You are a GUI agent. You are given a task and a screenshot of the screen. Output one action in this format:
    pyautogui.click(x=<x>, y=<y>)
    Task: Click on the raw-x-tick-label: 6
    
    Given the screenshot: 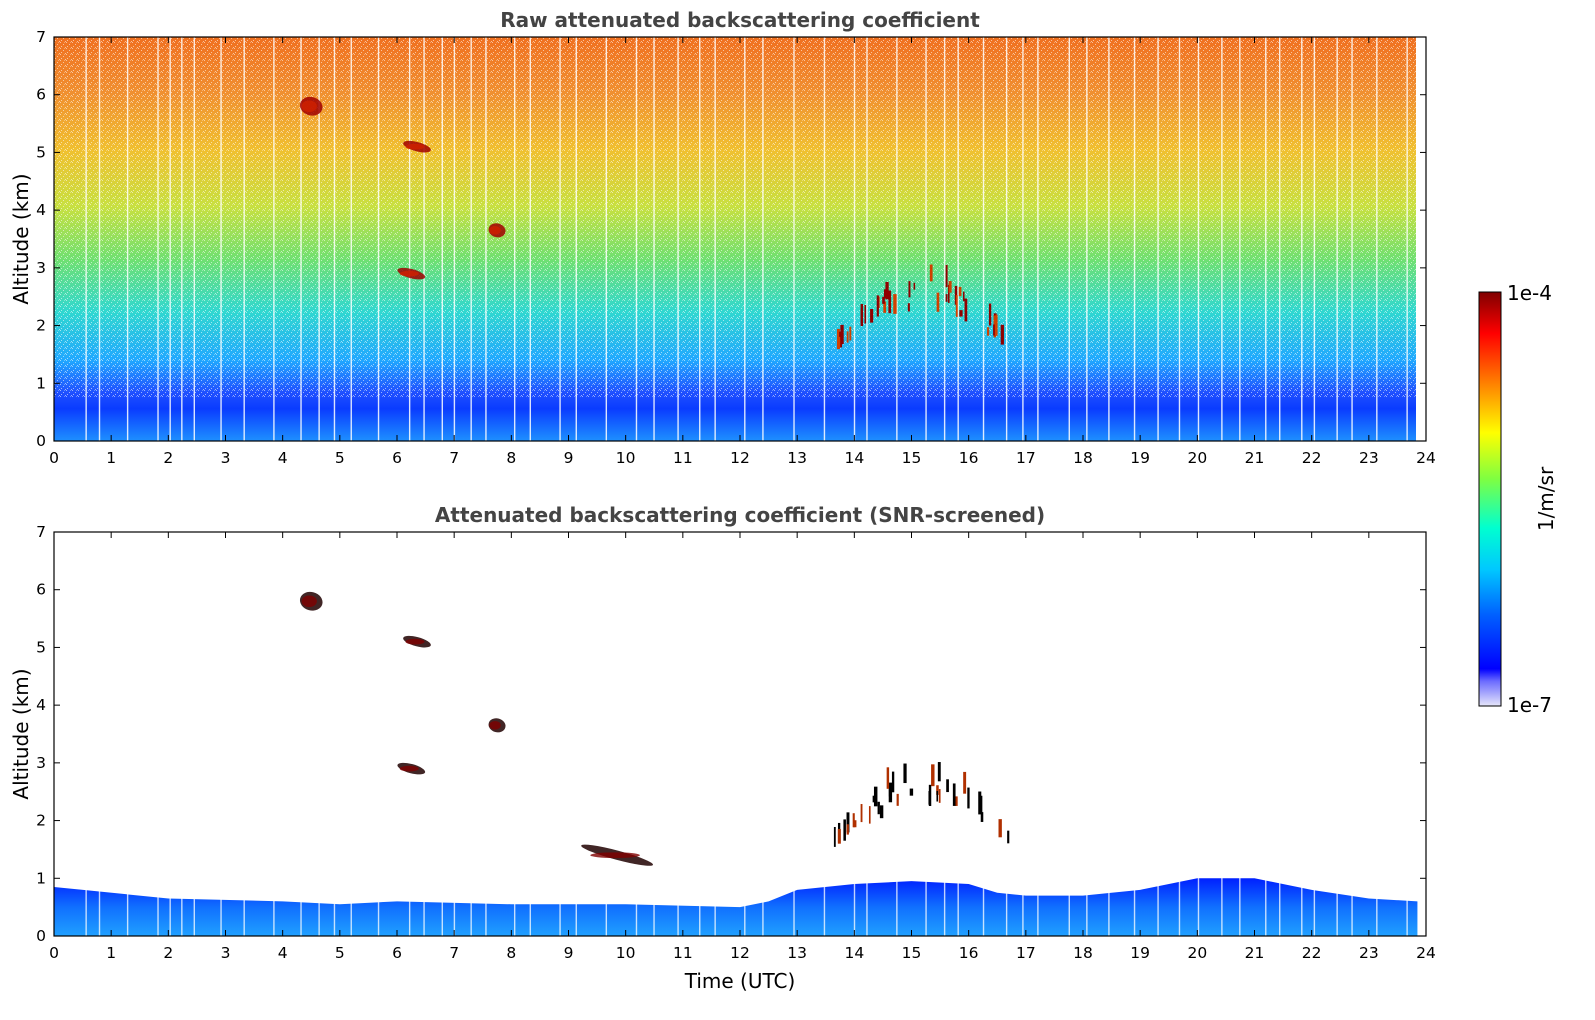 What is the action you would take?
    pyautogui.click(x=397, y=458)
    